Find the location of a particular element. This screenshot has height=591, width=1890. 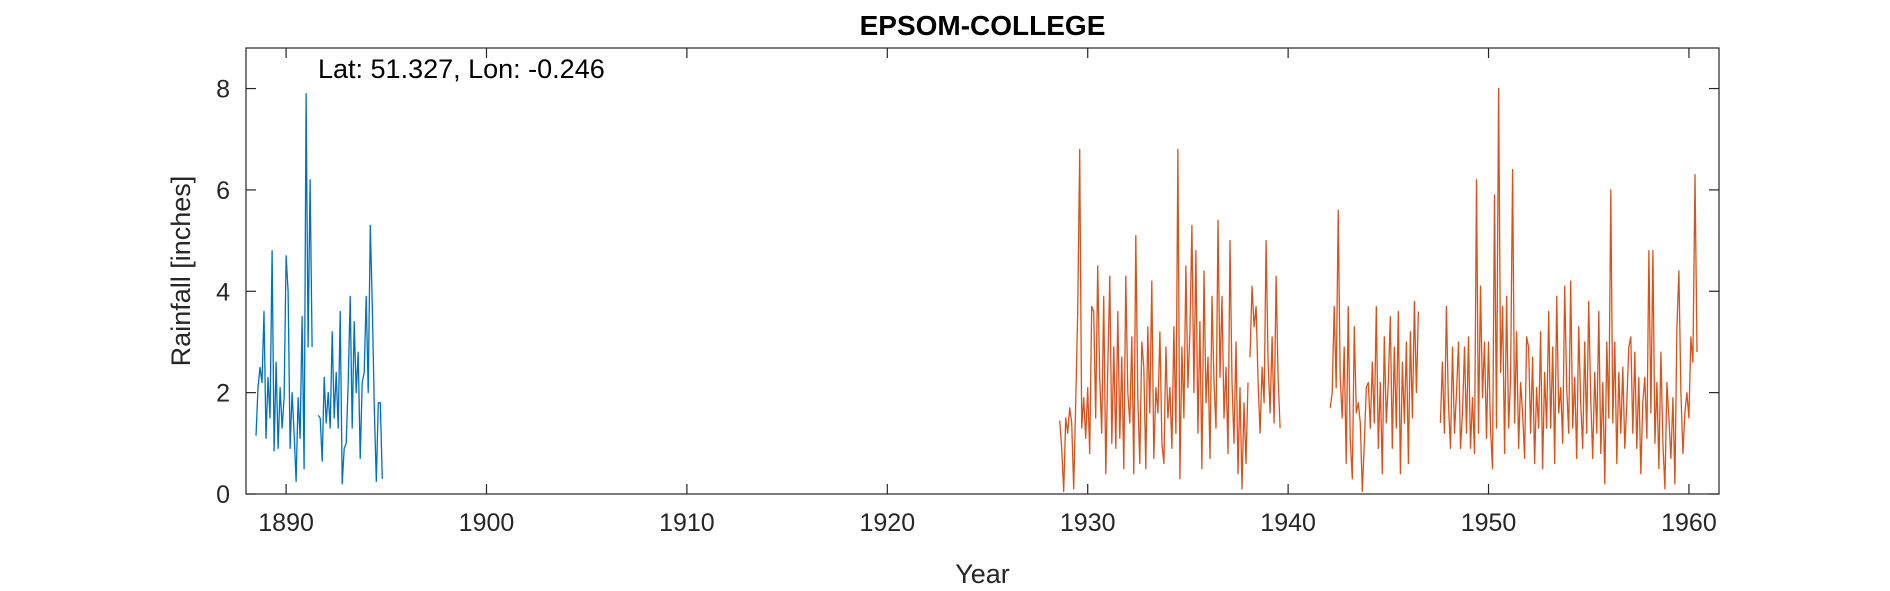

y-tick-label: 6 is located at coordinates (223, 191).